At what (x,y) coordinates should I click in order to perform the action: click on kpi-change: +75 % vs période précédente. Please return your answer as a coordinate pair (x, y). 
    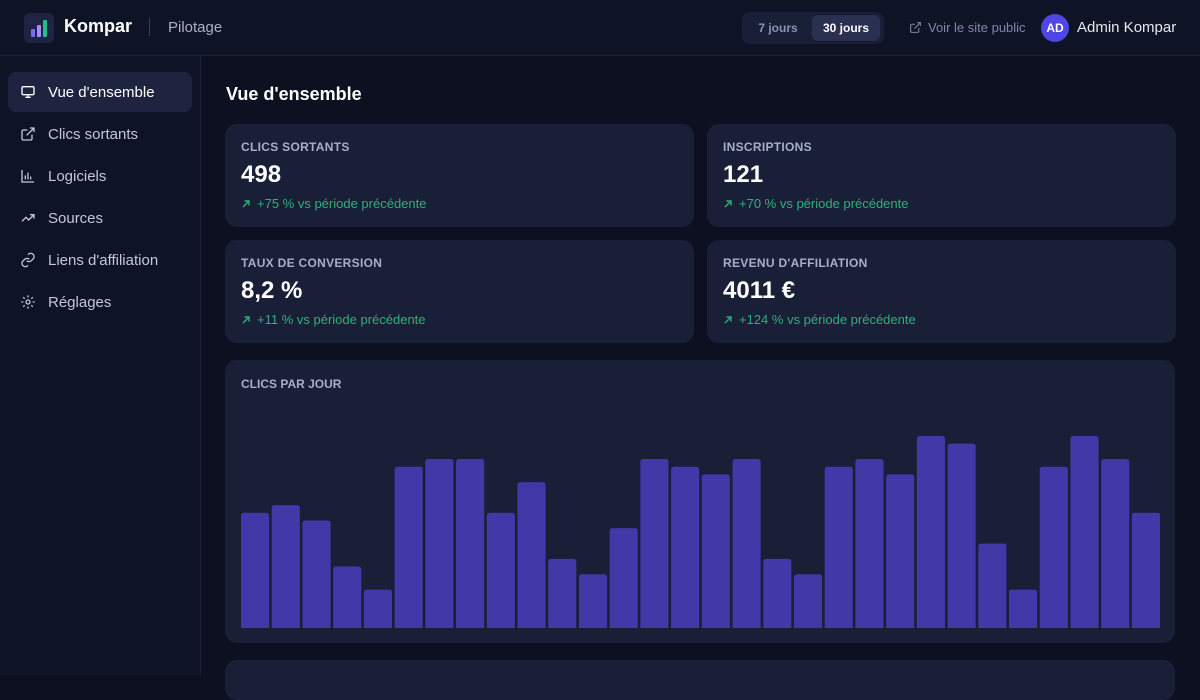
    Looking at the image, I should click on (333, 203).